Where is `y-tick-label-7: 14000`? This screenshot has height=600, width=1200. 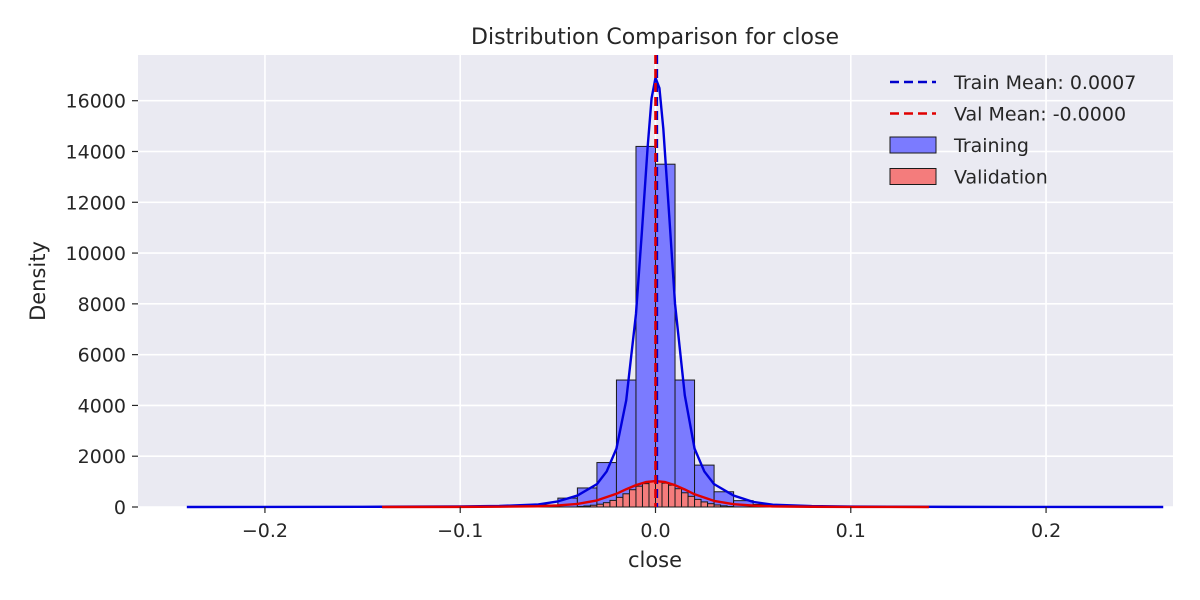
y-tick-label-7: 14000 is located at coordinates (96, 152).